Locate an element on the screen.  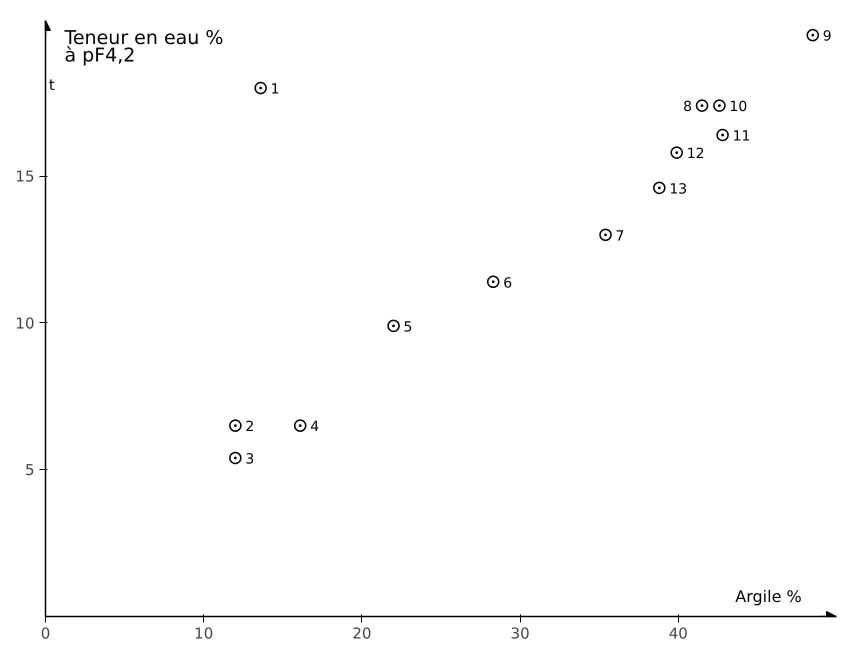
annotation: t is located at coordinates (51, 85).